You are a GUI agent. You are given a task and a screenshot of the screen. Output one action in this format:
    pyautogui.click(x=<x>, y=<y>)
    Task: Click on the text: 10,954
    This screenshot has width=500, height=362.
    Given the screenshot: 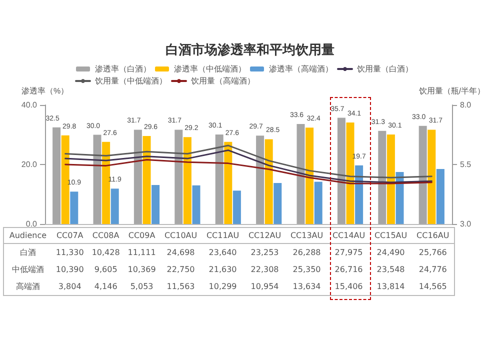 What is the action you would take?
    pyautogui.click(x=265, y=287)
    